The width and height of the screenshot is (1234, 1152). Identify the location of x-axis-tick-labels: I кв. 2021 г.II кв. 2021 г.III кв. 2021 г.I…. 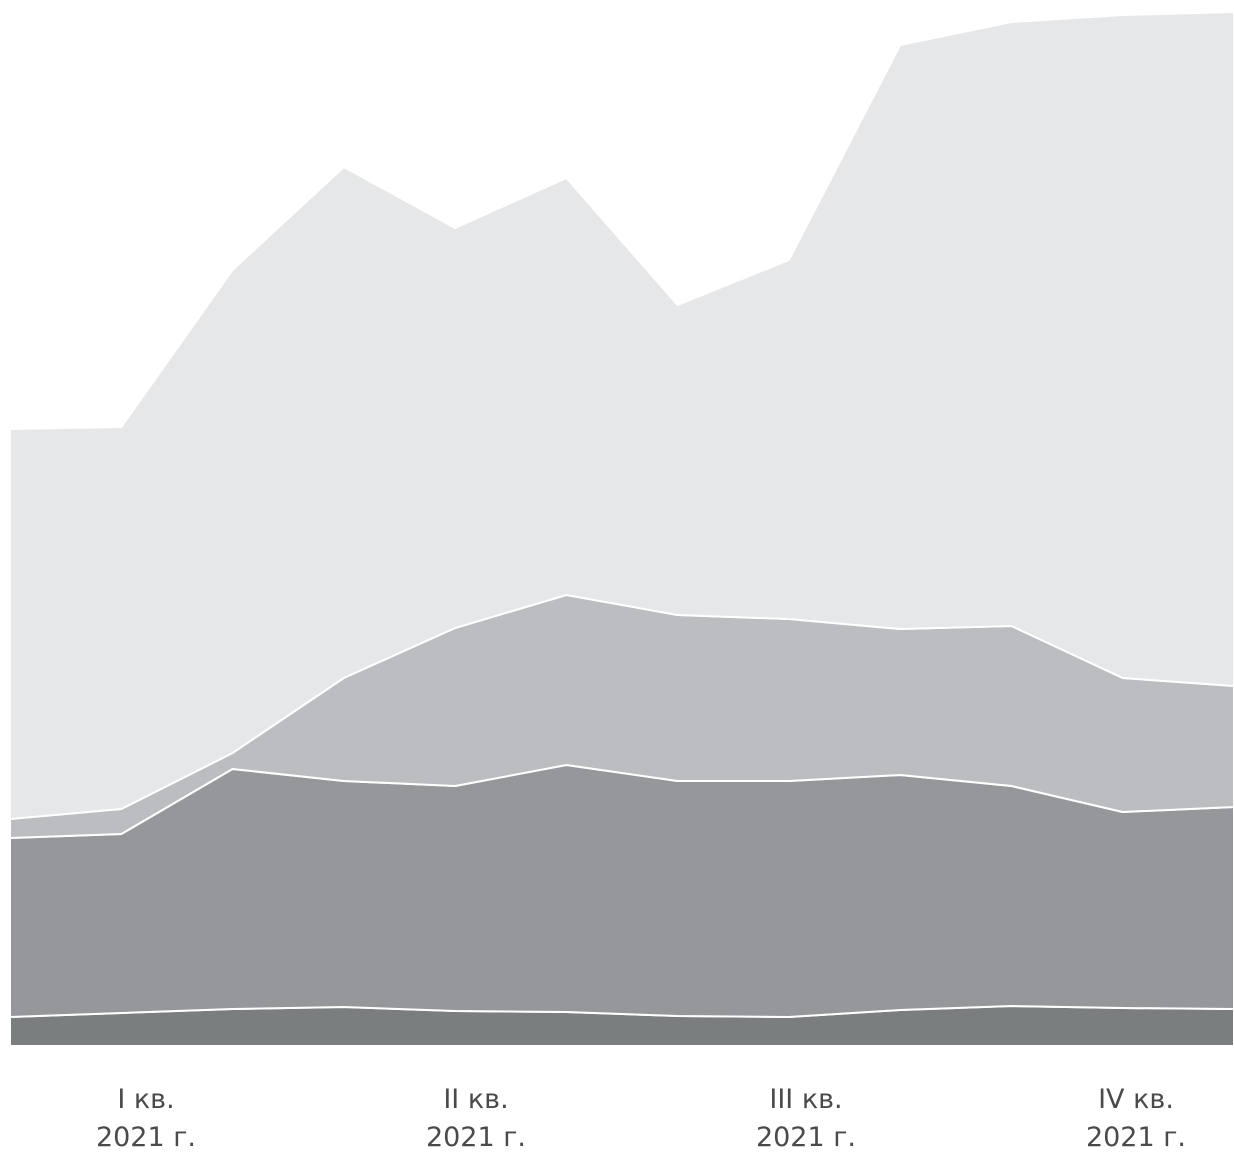
(641, 1118).